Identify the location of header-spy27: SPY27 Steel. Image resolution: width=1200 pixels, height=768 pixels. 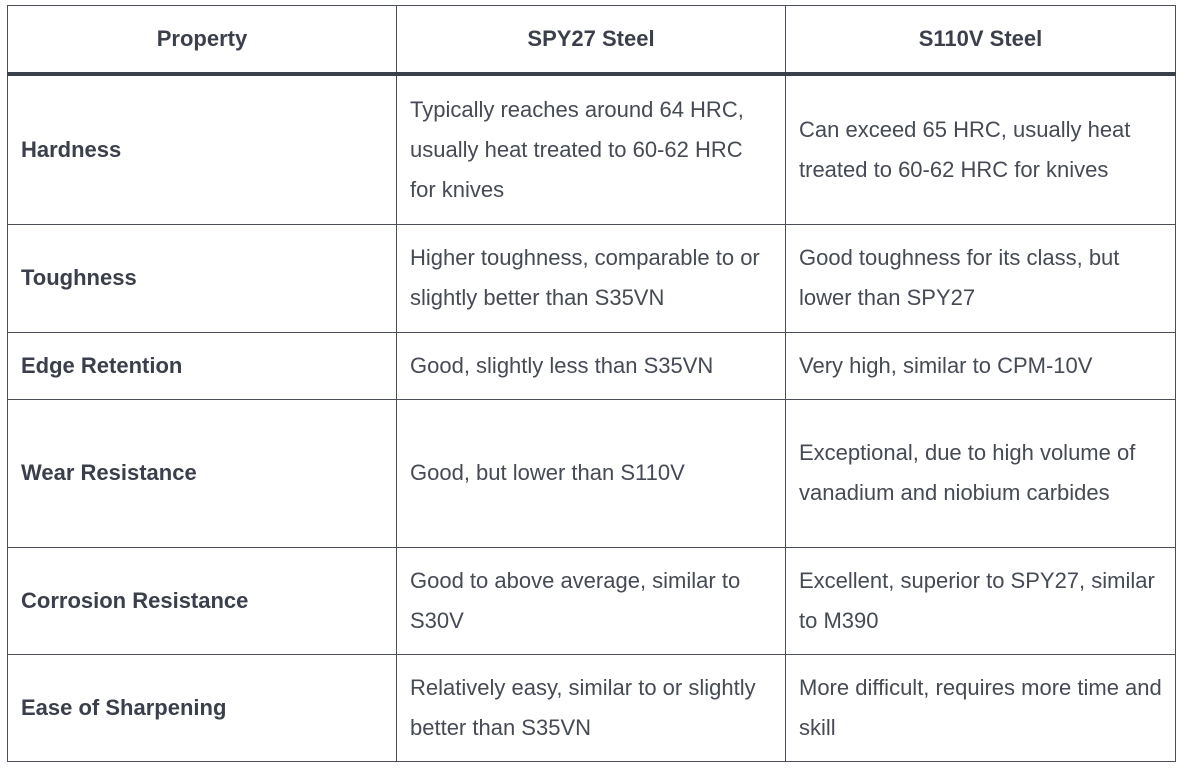
(591, 40).